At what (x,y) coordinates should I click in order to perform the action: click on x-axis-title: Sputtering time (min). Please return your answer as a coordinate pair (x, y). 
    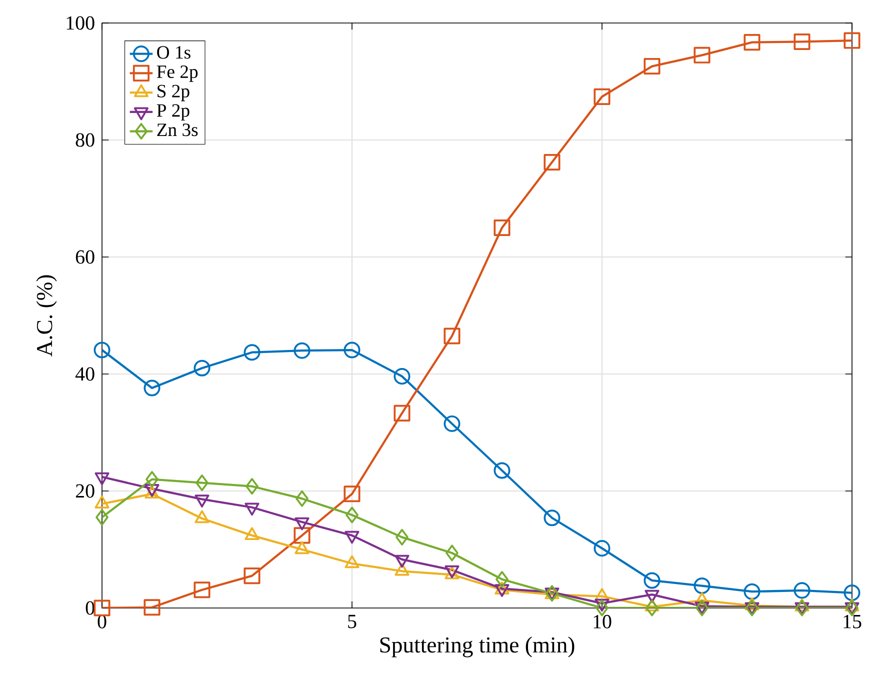
    Looking at the image, I should click on (477, 647).